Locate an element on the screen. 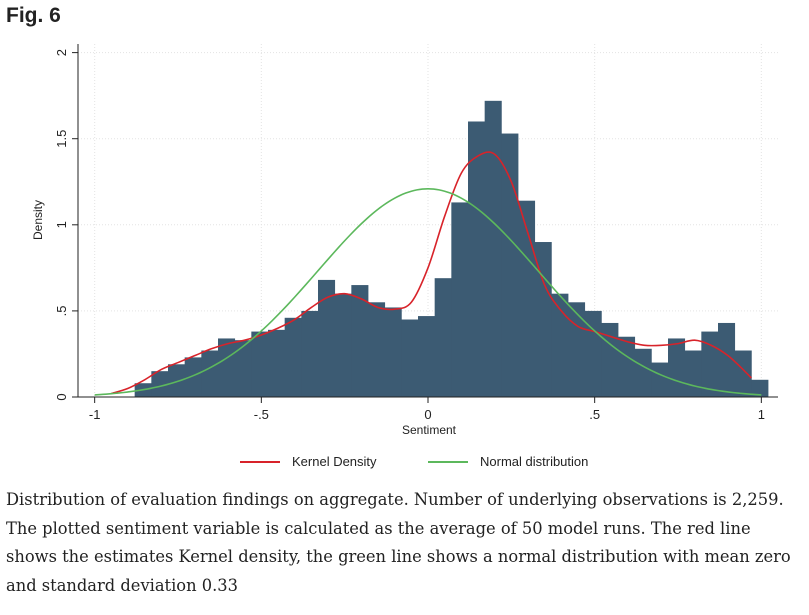  x-axis-label: Sentiment is located at coordinates (429, 430).